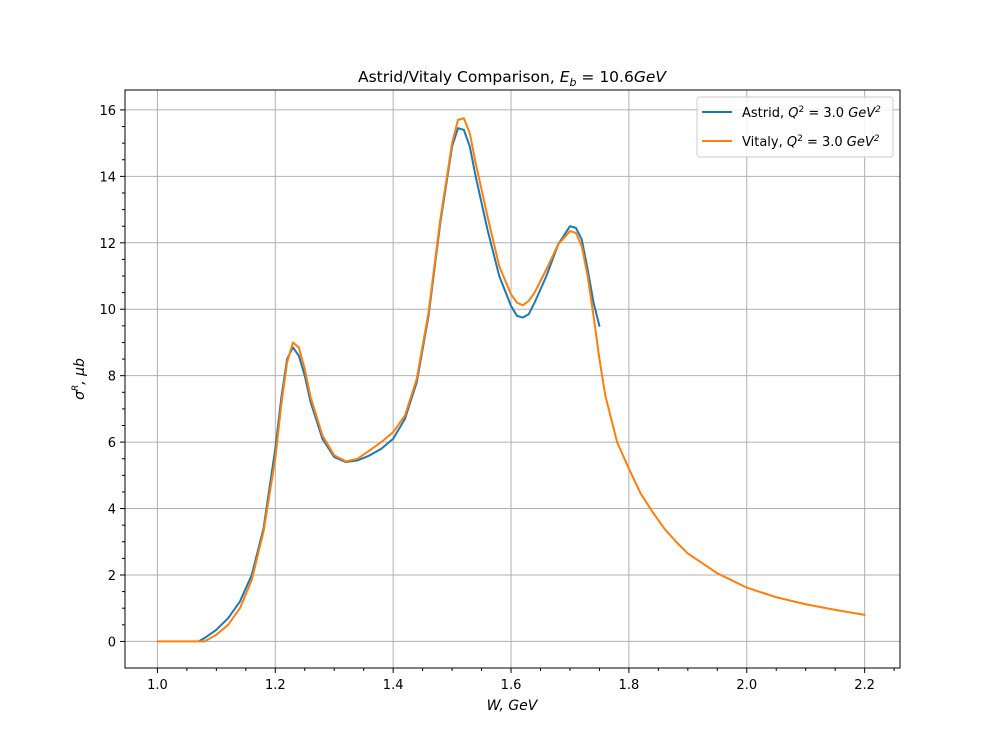 This screenshot has height=750, width=1000. Describe the element at coordinates (107, 177) in the screenshot. I see `y-tick-label: 14` at that location.